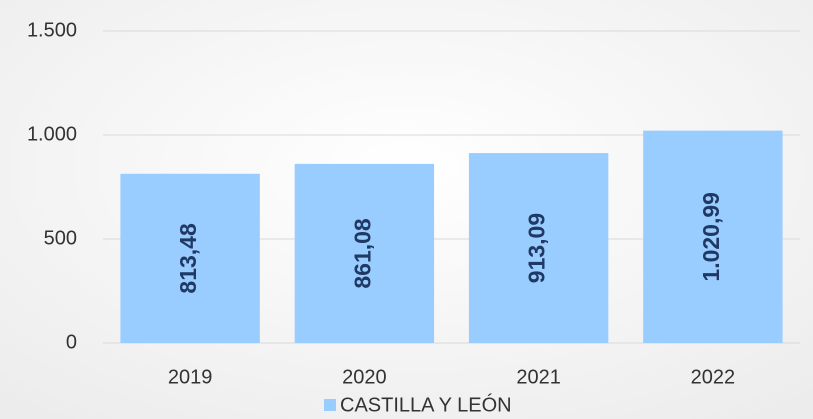 This screenshot has width=813, height=419. Describe the element at coordinates (426, 404) in the screenshot. I see `legend-label: CASTILLA Y LEÓN` at that location.